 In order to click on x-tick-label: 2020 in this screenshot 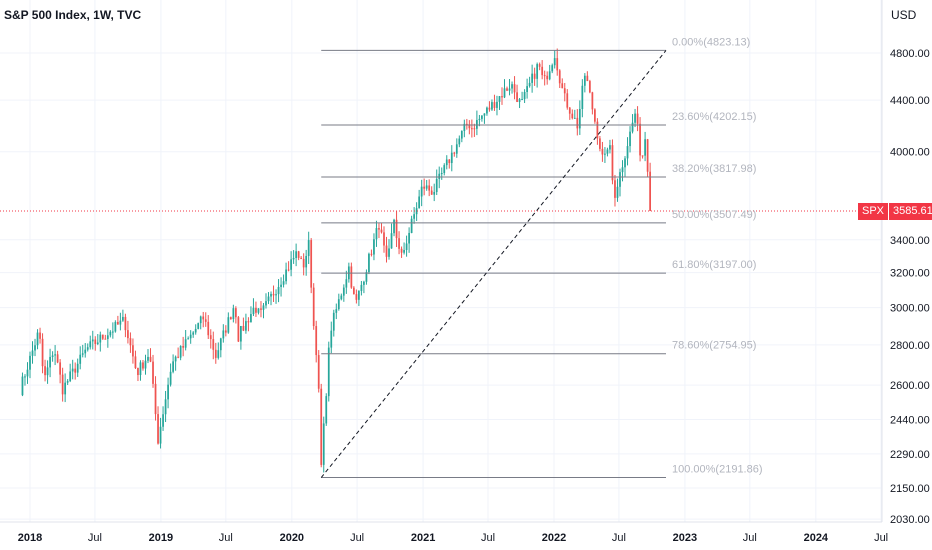, I will do `click(292, 538)`.